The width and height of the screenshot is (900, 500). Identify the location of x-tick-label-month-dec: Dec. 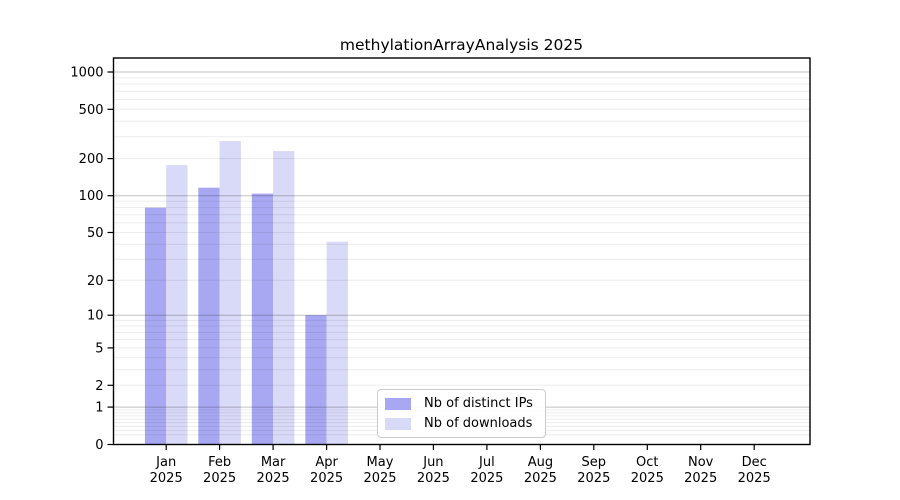
(754, 462).